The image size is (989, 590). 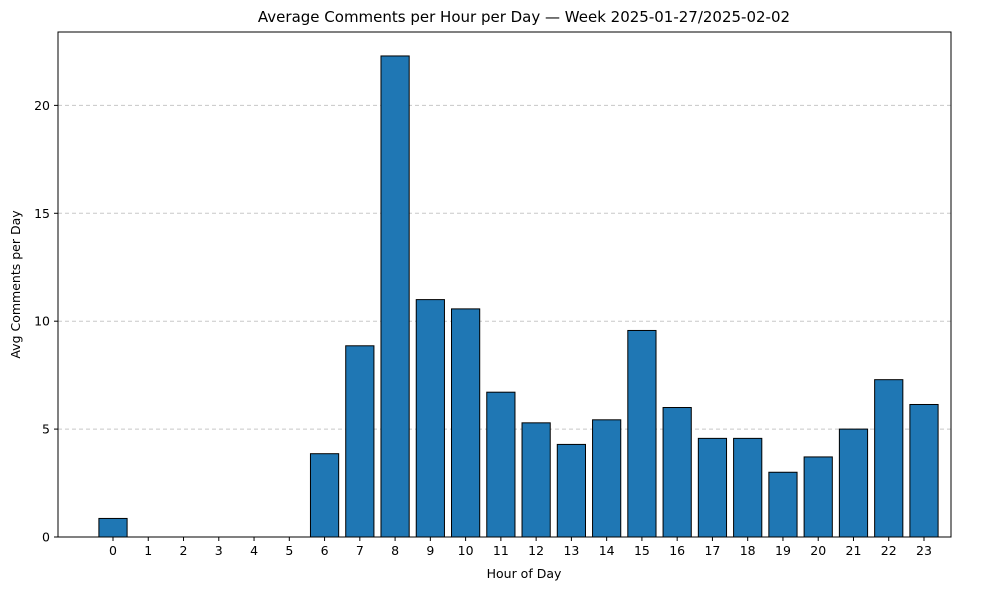 What do you see at coordinates (395, 550) in the screenshot?
I see `x-tick-label: 8` at bounding box center [395, 550].